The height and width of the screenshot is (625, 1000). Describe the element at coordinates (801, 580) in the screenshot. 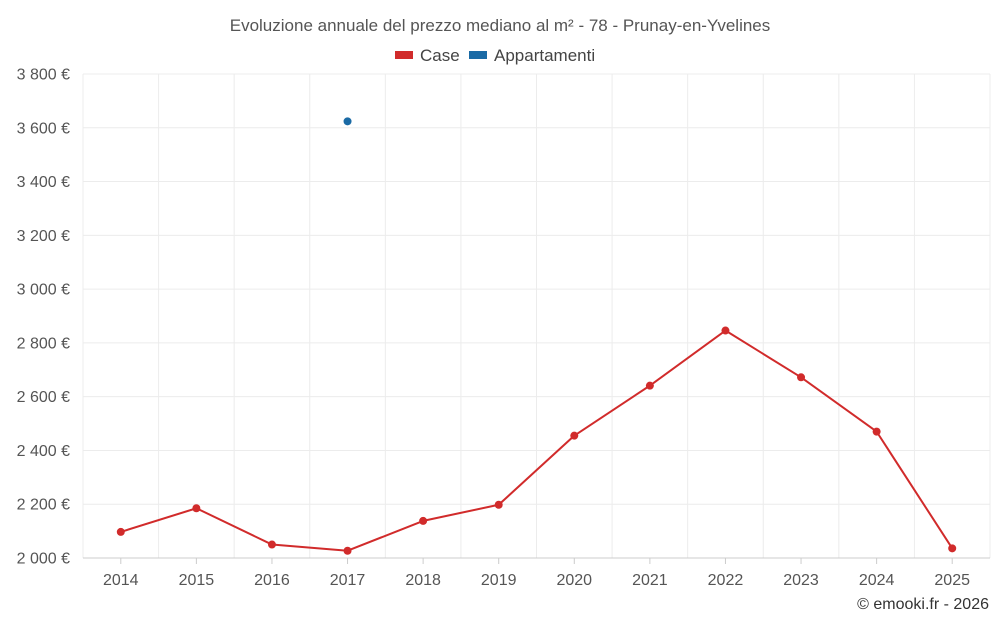

I see `x-tick-label: 2023` at that location.